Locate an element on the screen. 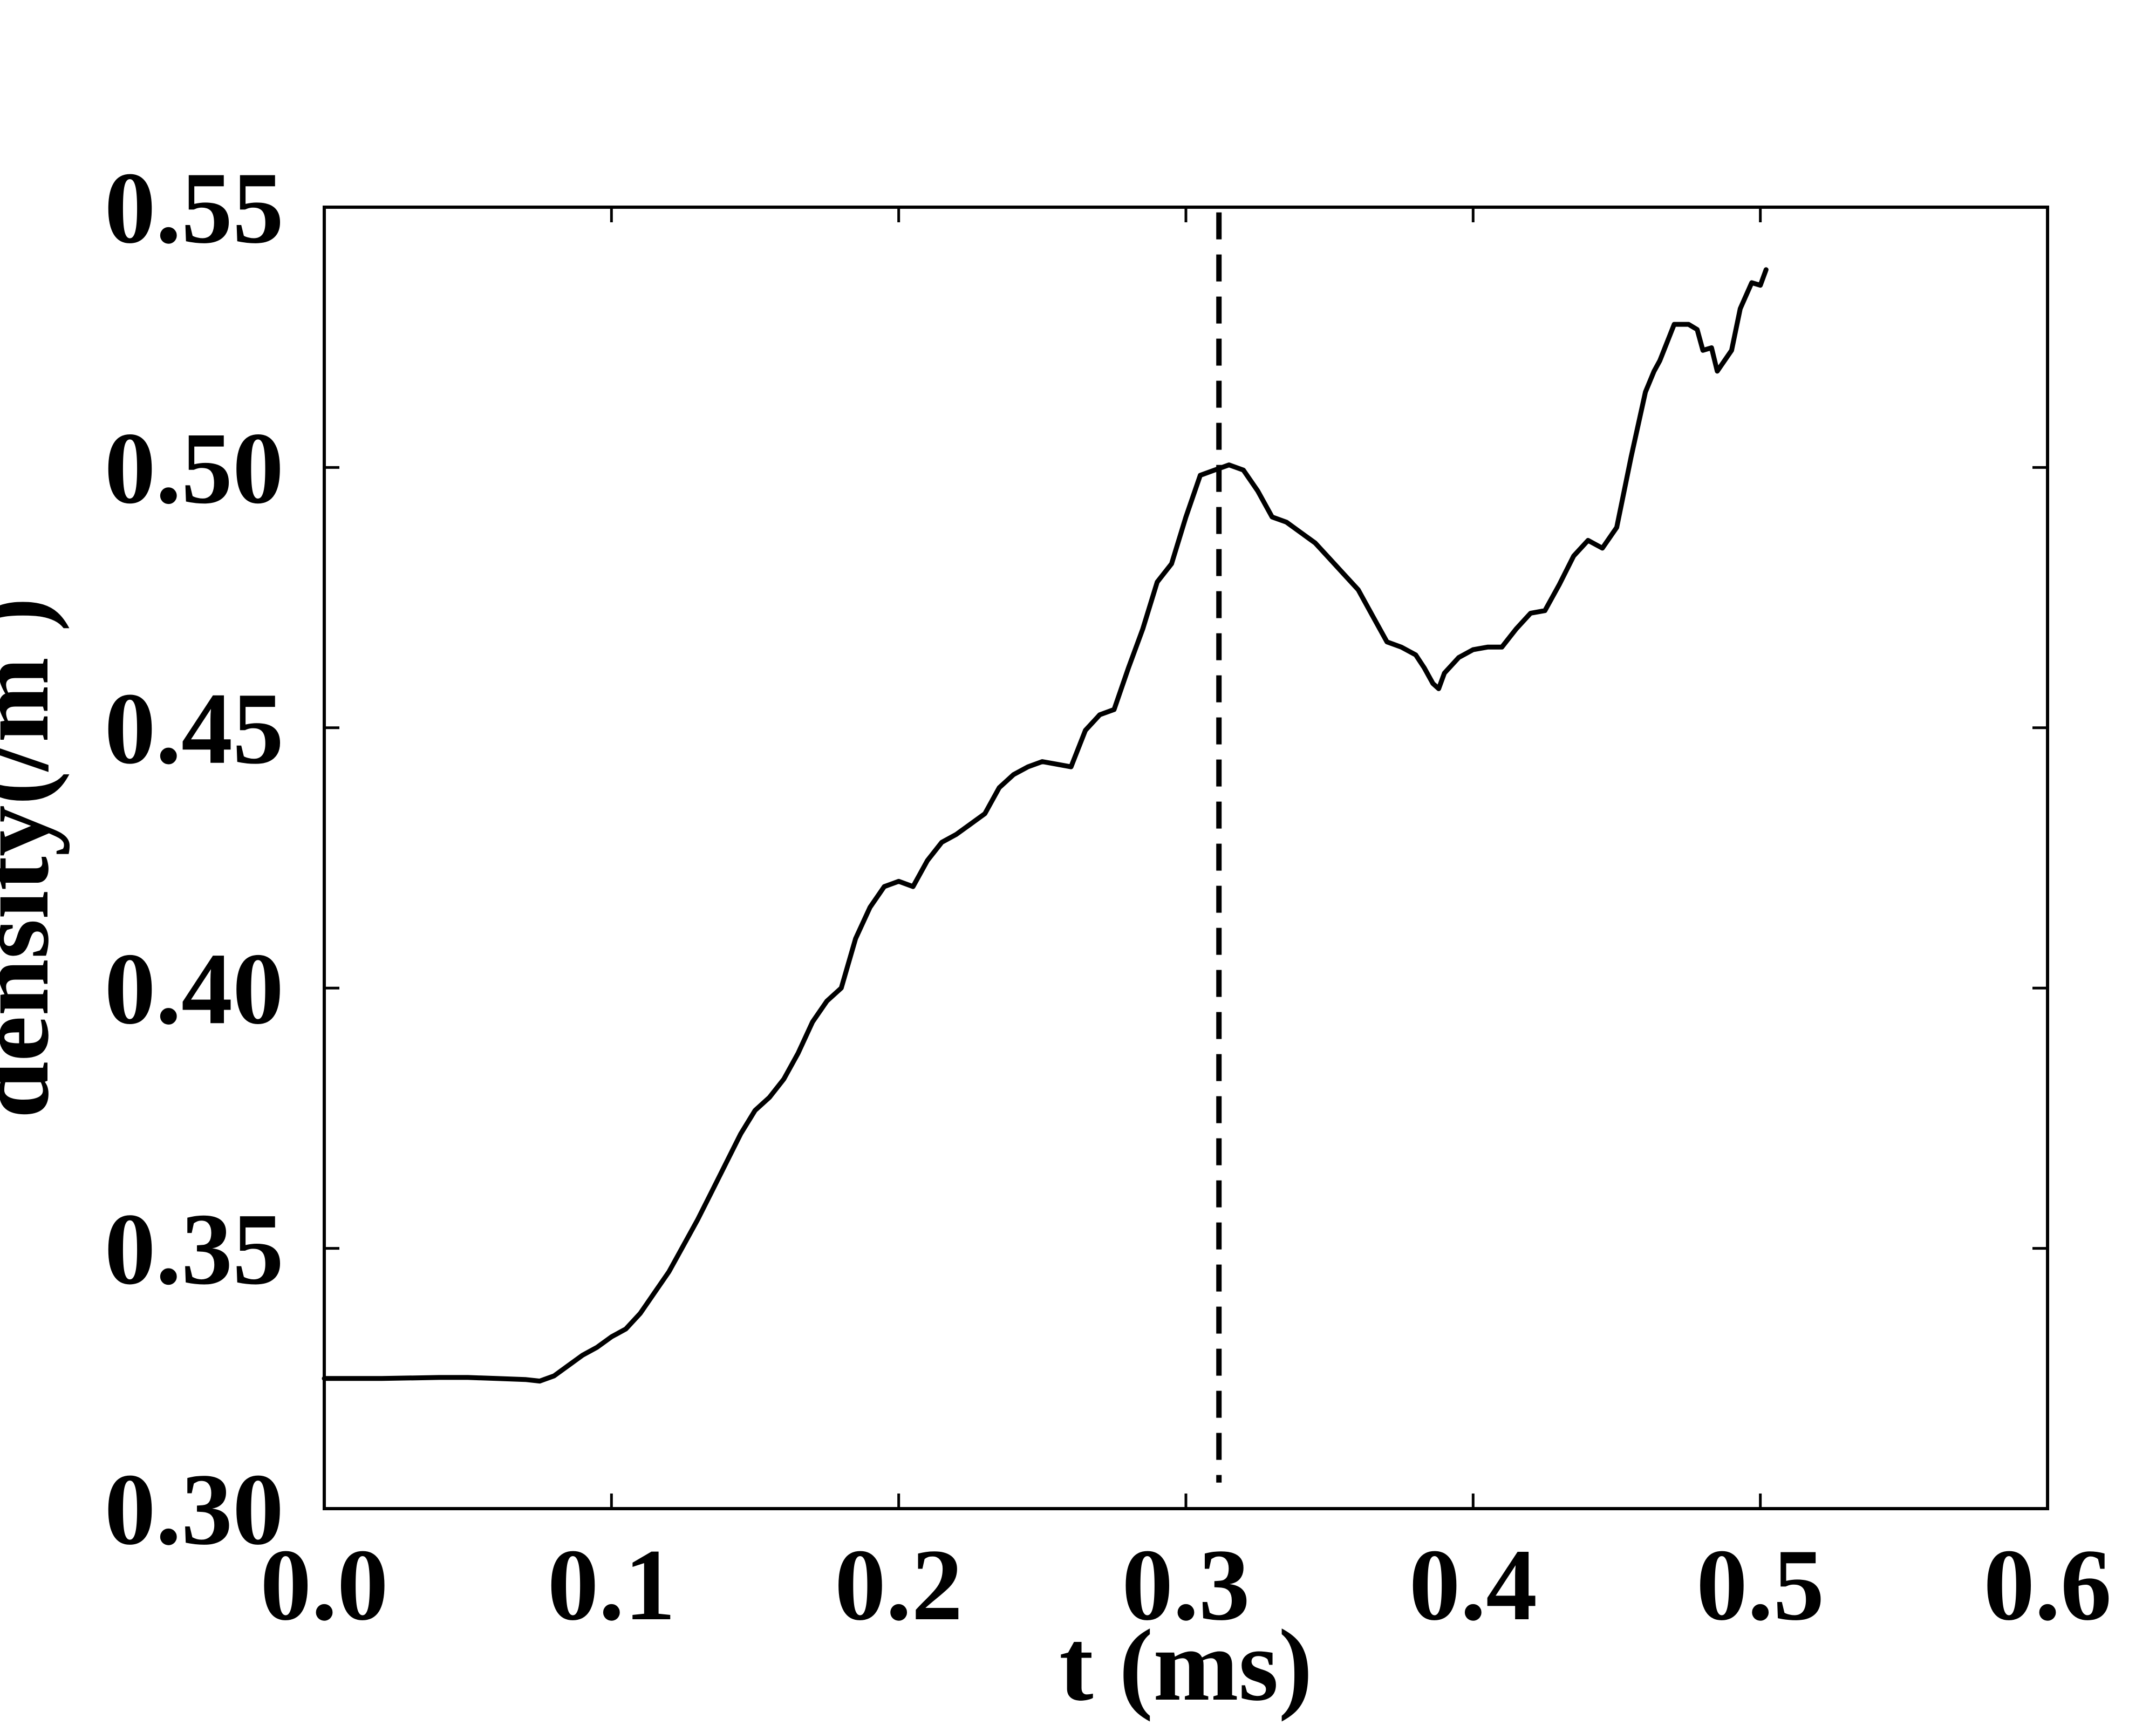 Image resolution: width=2156 pixels, height=1725 pixels. x-tick-label: 0.0 is located at coordinates (324, 1585).